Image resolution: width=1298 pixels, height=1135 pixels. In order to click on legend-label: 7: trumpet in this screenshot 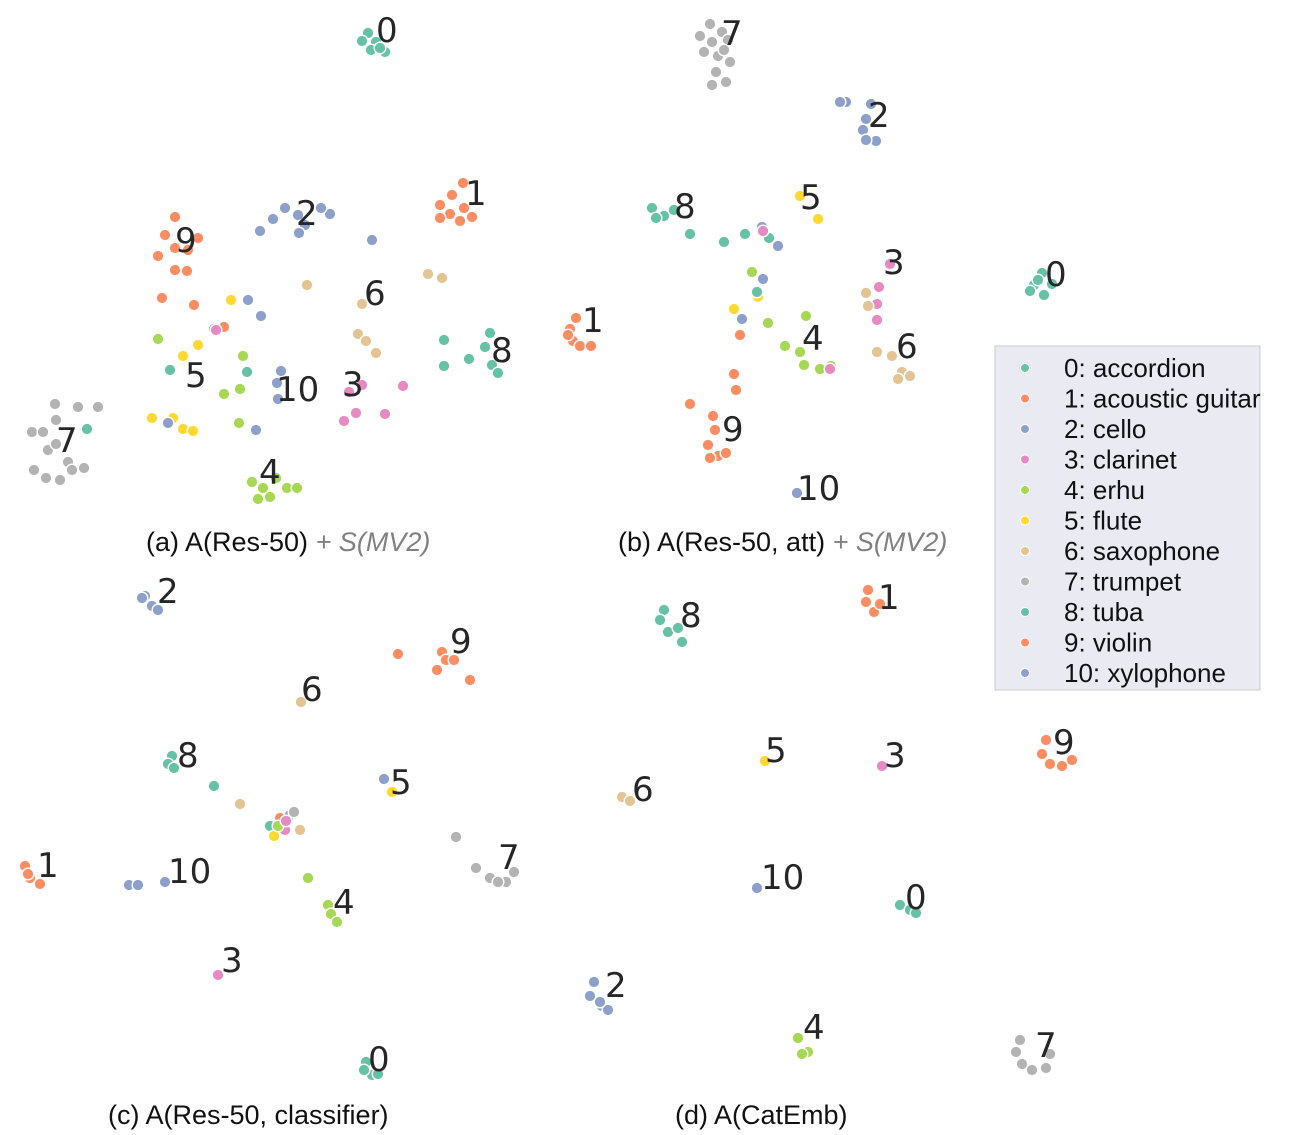, I will do `click(1123, 582)`.